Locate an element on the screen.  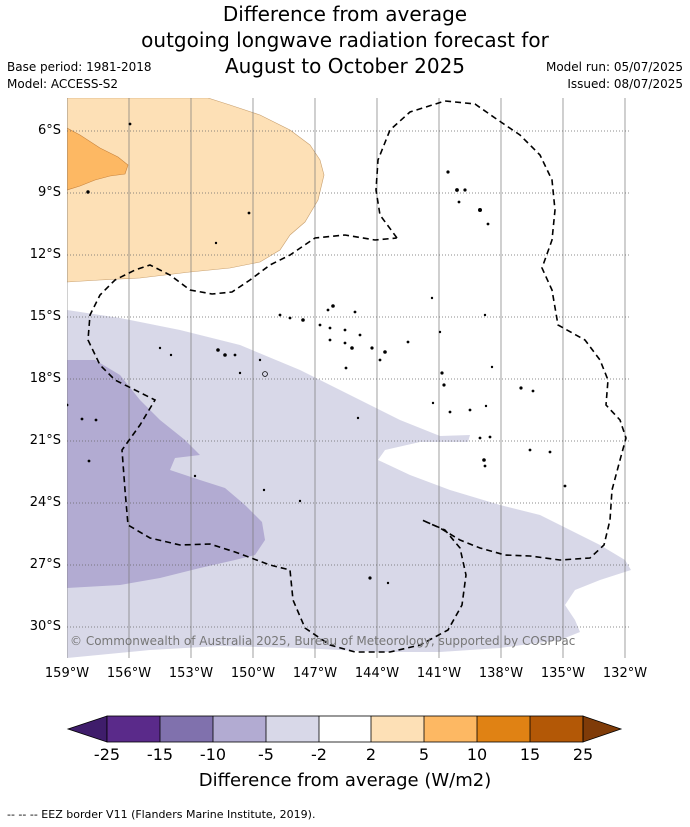
title-line-3: August to October 2025 is located at coordinates (345, 66).